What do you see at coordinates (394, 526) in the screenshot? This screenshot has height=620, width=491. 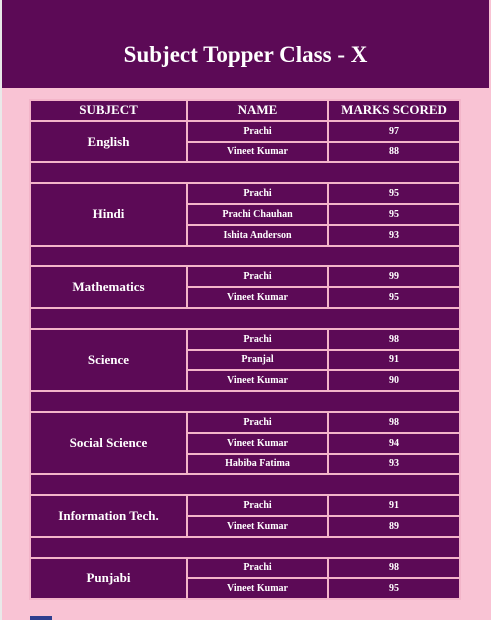 I see `marks-cell: 89` at bounding box center [394, 526].